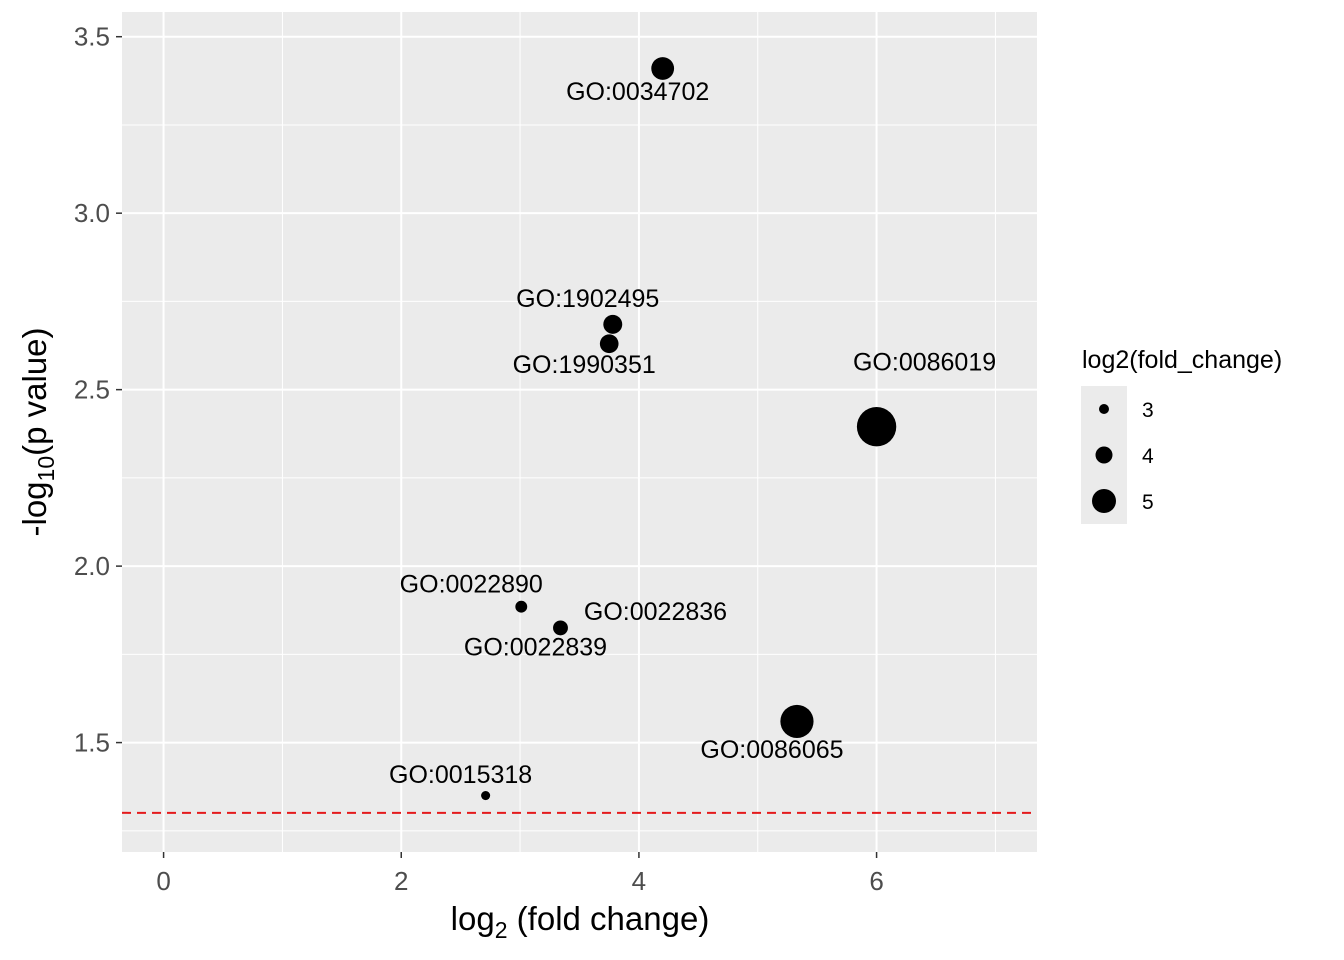  What do you see at coordinates (520, 874) in the screenshot?
I see `x-axis-ticks: 0 2 4 6` at bounding box center [520, 874].